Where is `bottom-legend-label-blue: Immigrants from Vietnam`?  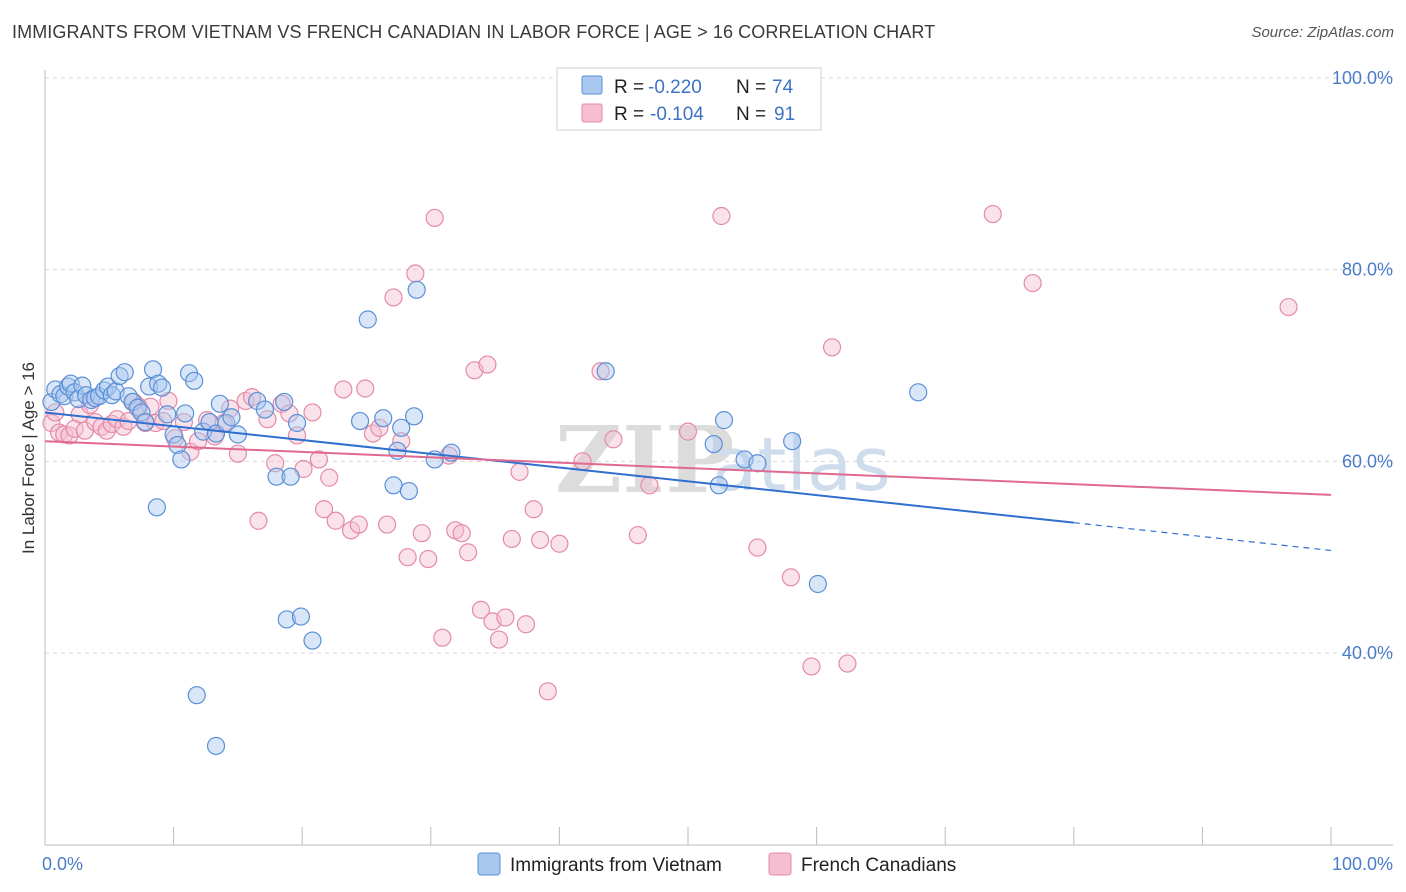
bottom-legend-label-blue: Immigrants from Vietnam is located at coordinates (616, 865).